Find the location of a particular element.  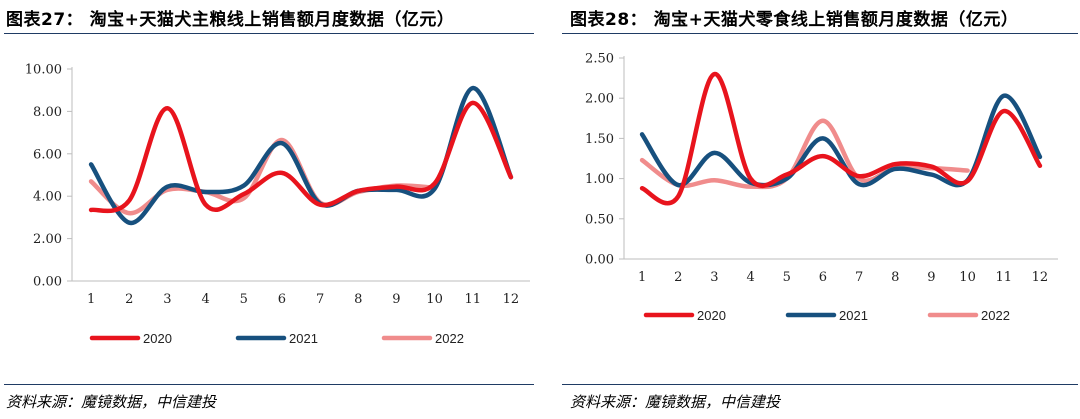

y-tick-label: 10.00 is located at coordinates (43, 70).